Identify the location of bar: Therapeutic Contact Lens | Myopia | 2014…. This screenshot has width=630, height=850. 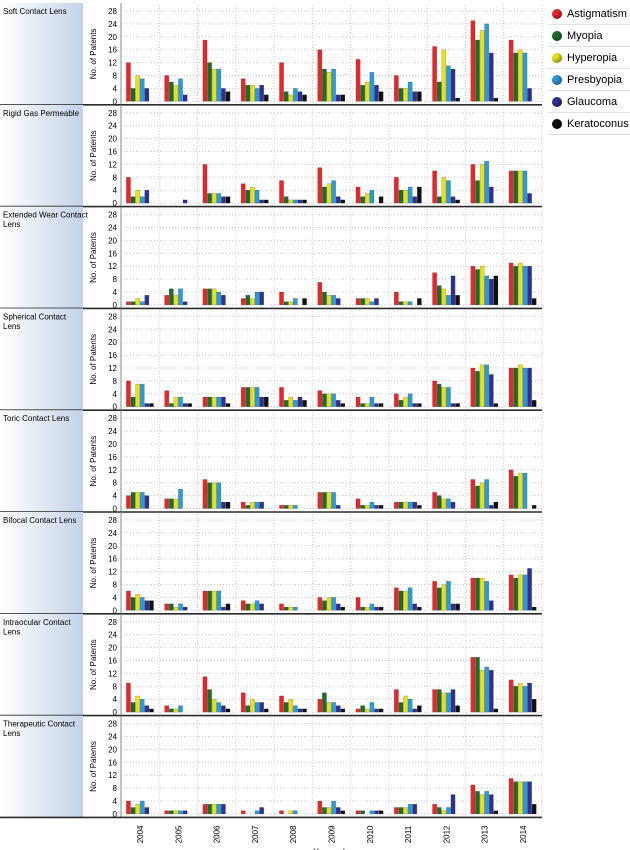
(516, 798).